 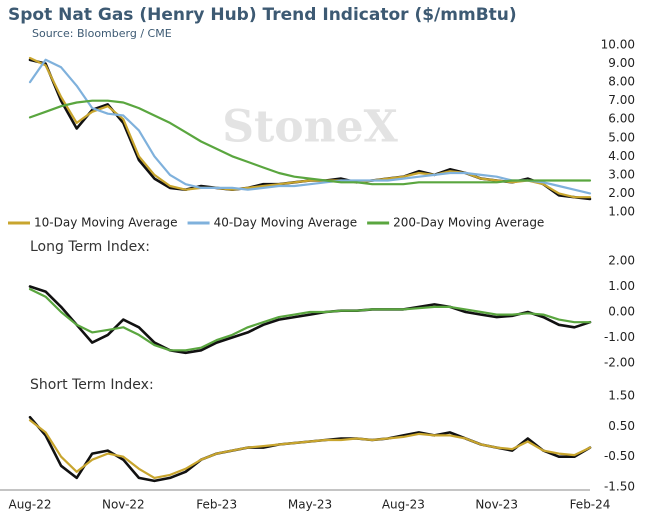 What do you see at coordinates (619, 363) in the screenshot?
I see `y-tick-label: -2.00` at bounding box center [619, 363].